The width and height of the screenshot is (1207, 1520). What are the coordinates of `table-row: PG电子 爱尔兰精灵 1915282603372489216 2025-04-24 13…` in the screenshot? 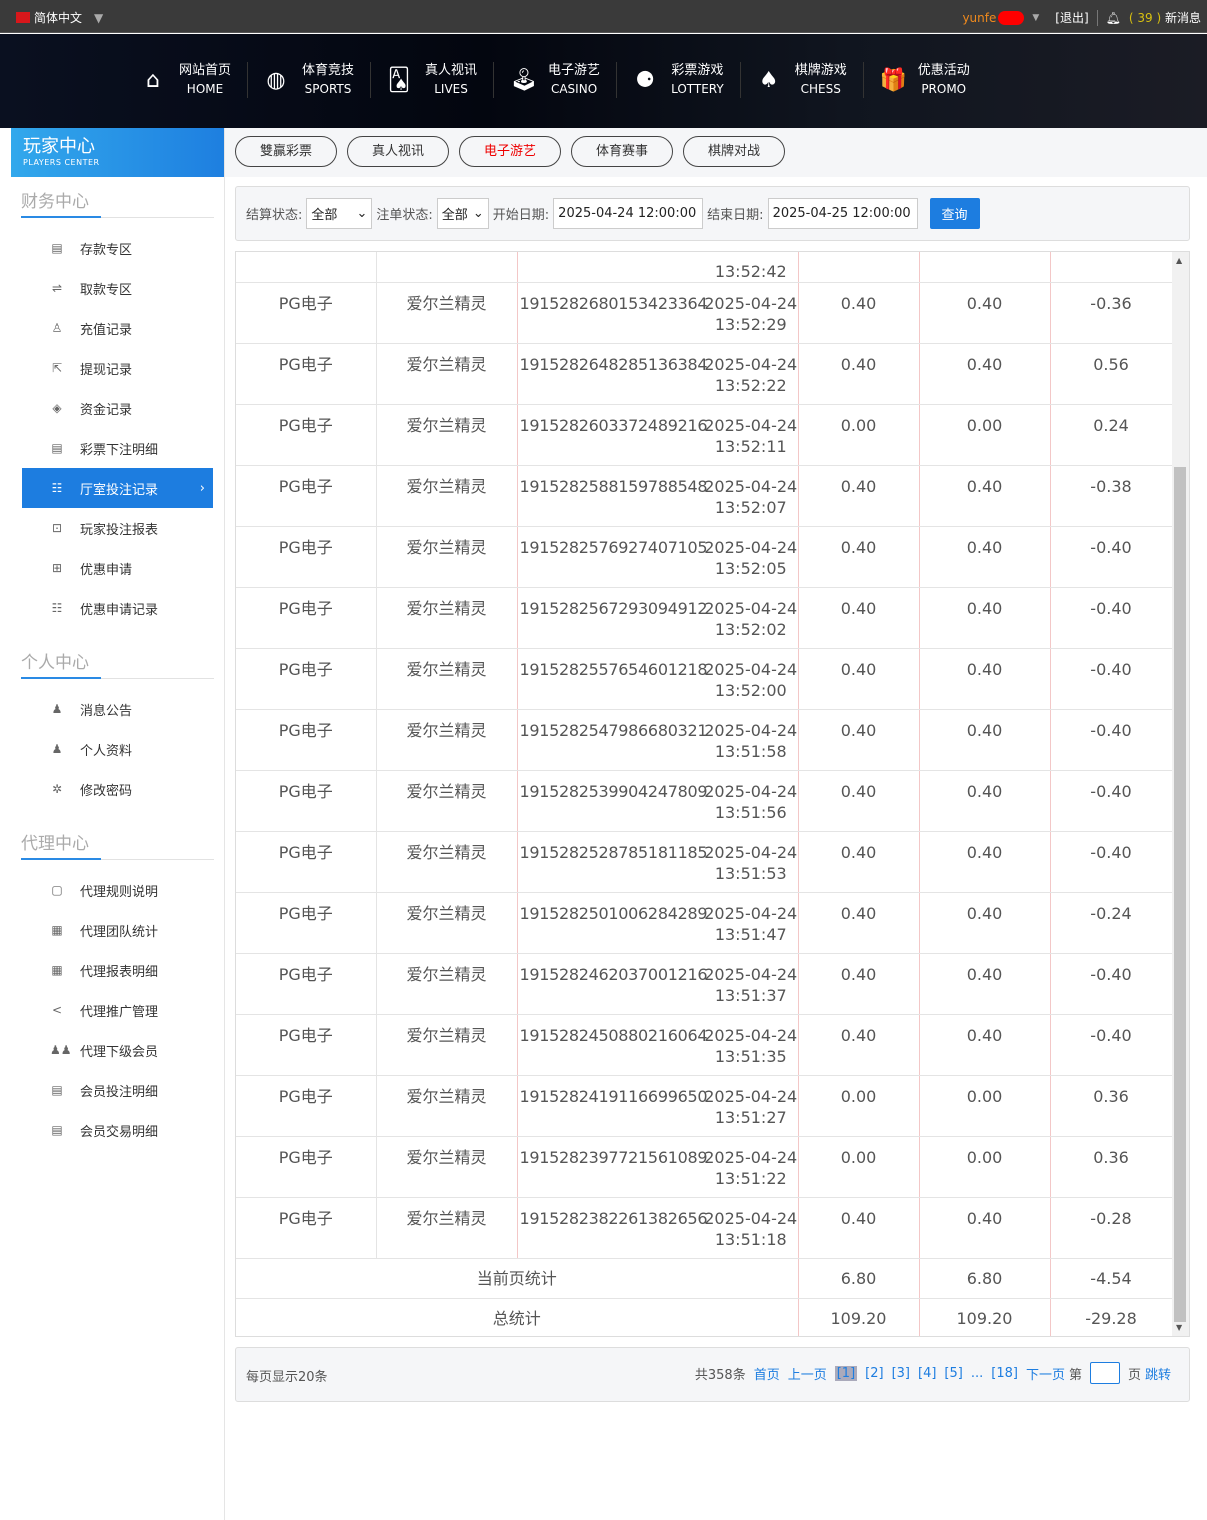 It's located at (704, 435).